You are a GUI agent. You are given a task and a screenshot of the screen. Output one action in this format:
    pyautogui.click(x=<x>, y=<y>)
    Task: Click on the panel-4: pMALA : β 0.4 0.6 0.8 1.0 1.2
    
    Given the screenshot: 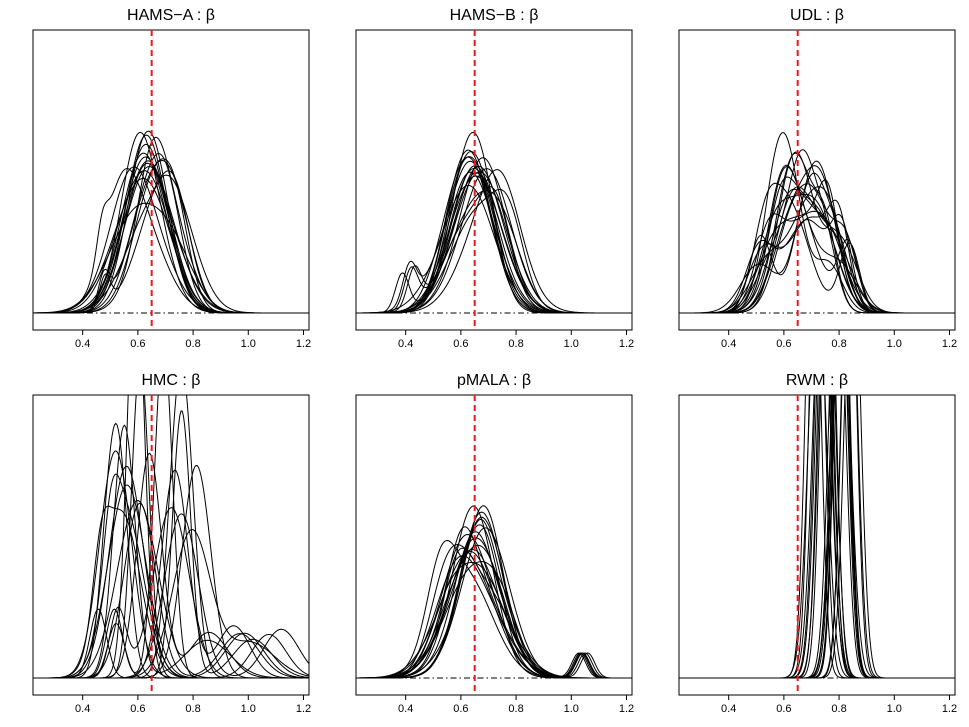 What is the action you would take?
    pyautogui.click(x=494, y=543)
    